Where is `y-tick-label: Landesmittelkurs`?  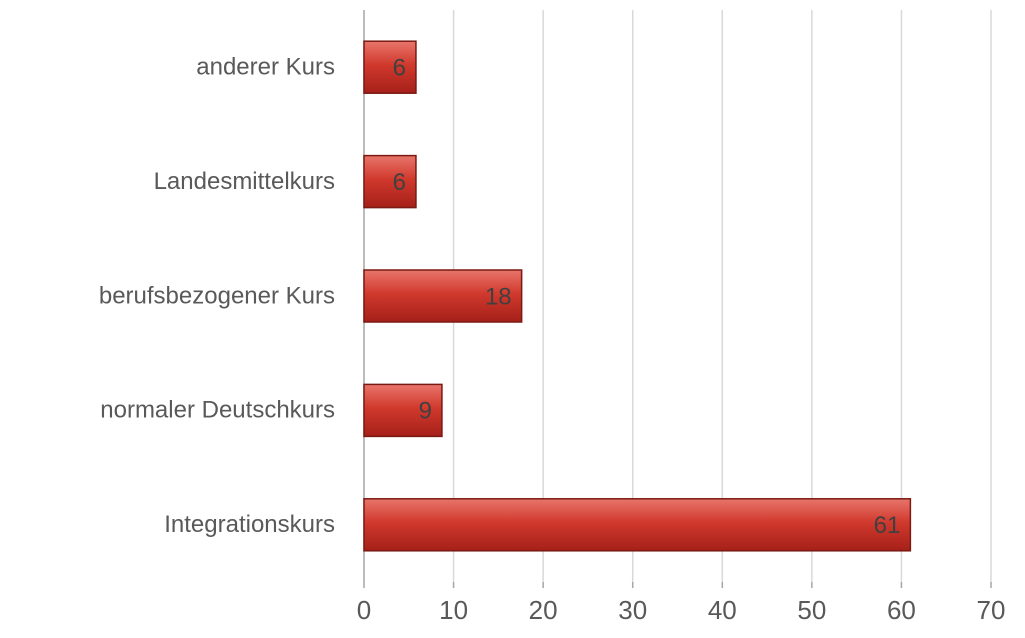 y-tick-label: Landesmittelkurs is located at coordinates (244, 181).